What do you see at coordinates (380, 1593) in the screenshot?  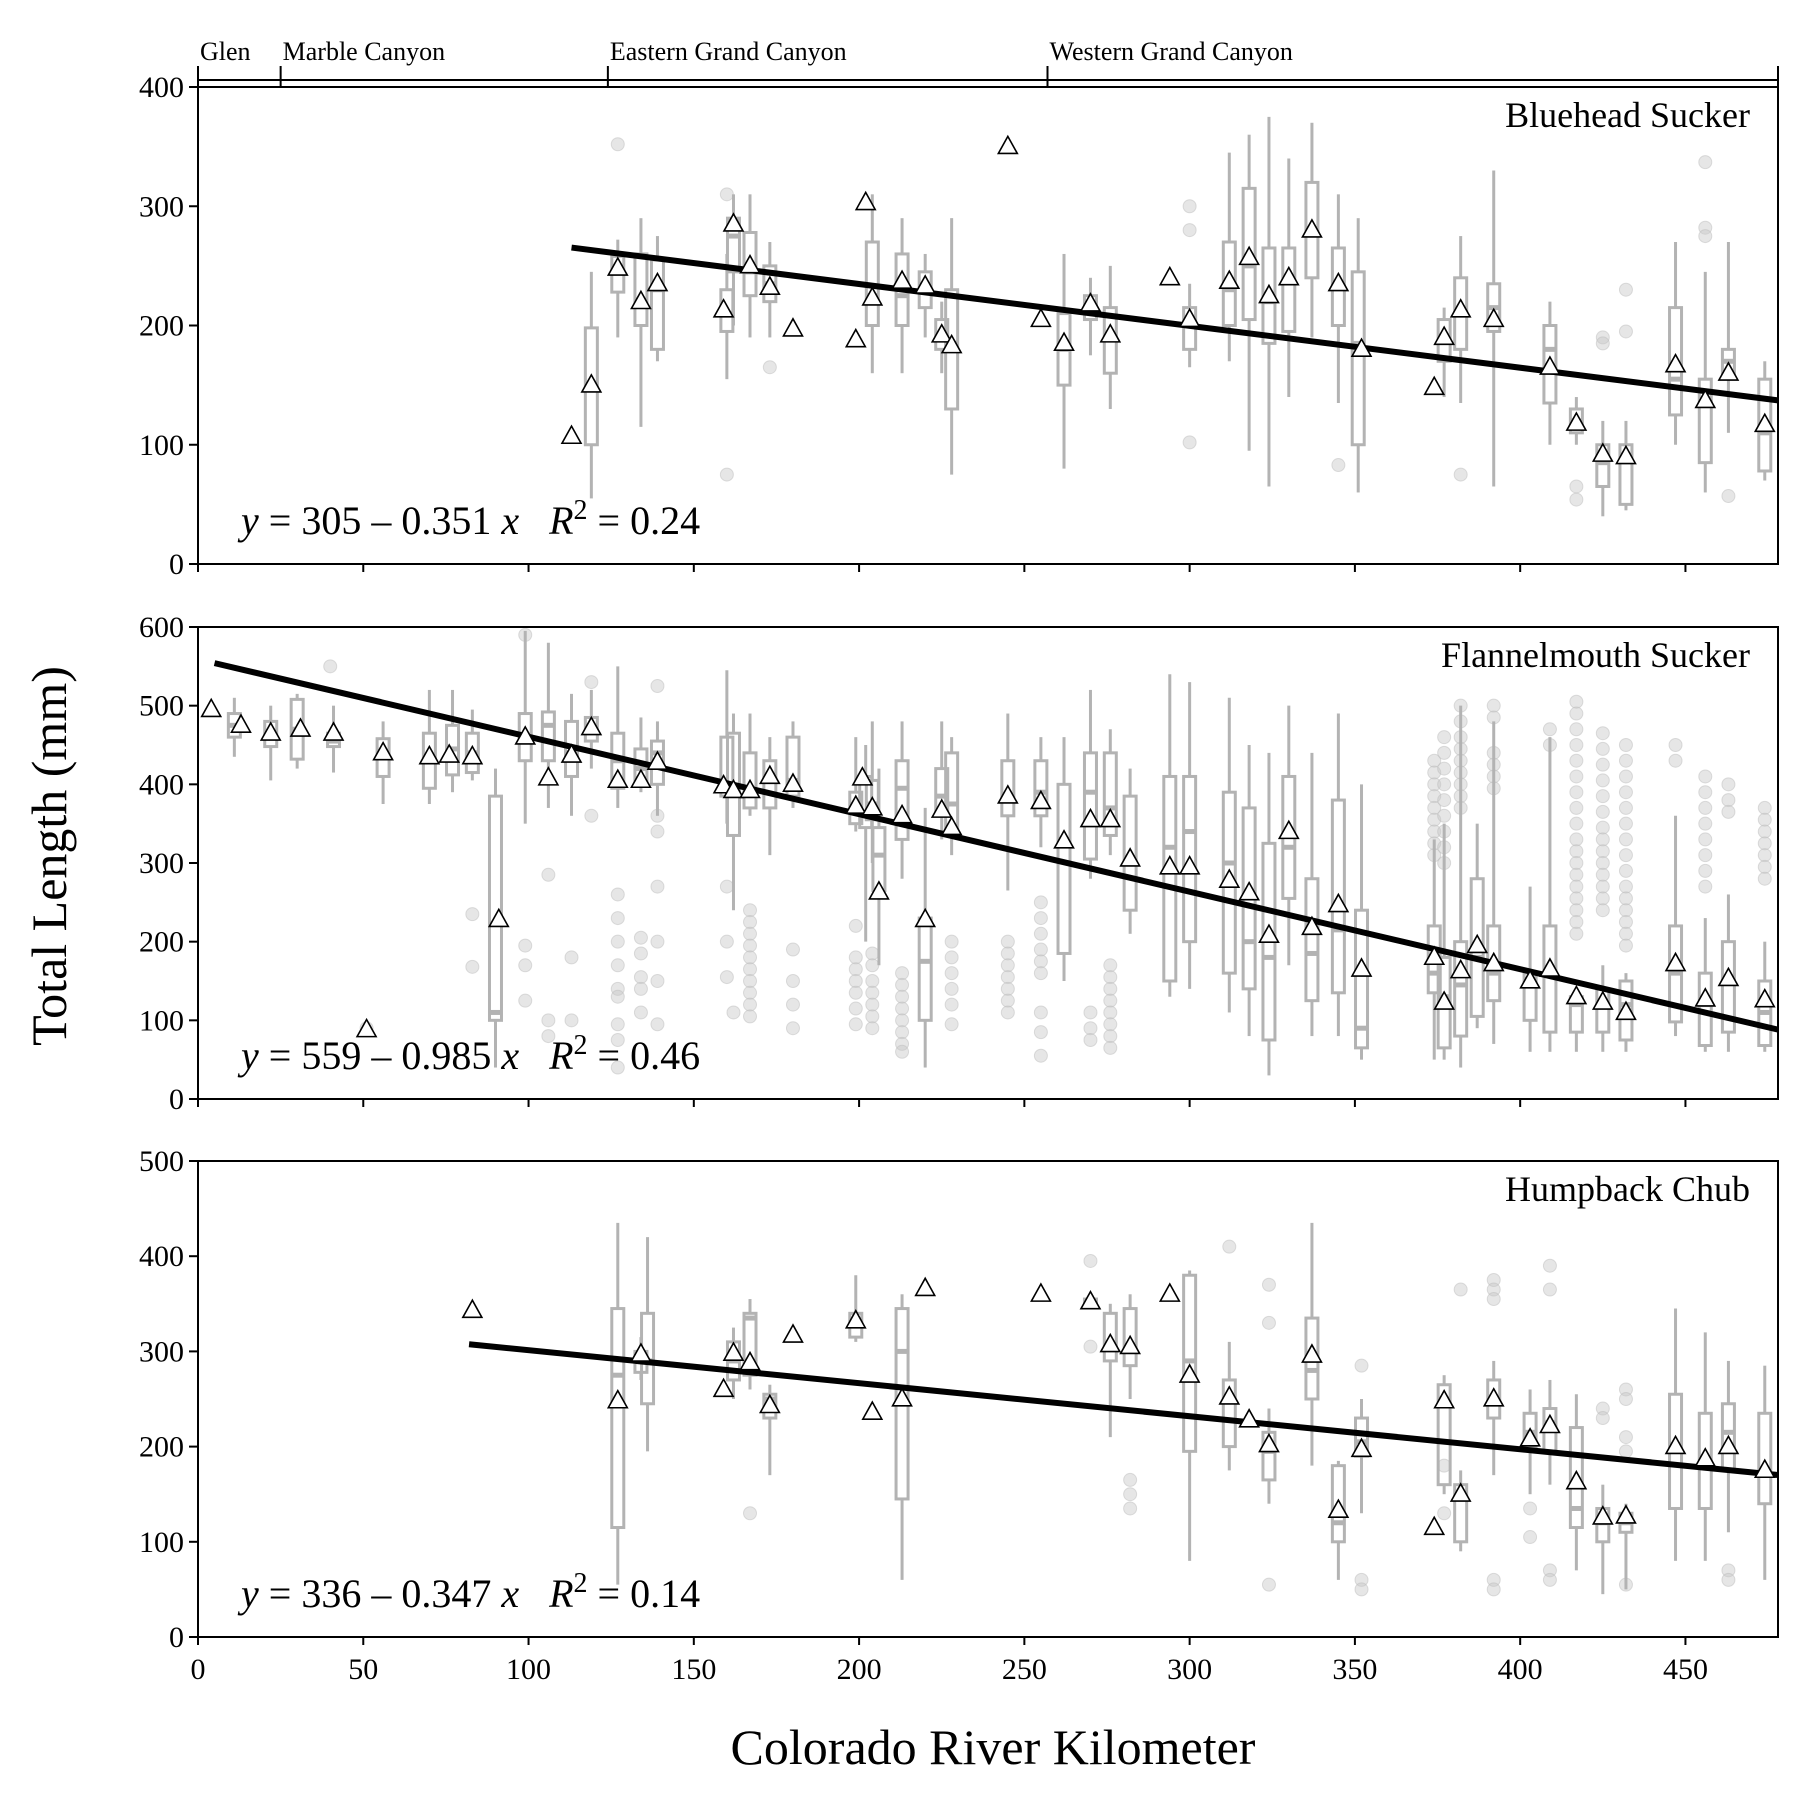 I see `equation-coefficients: = 336 – 0.347` at bounding box center [380, 1593].